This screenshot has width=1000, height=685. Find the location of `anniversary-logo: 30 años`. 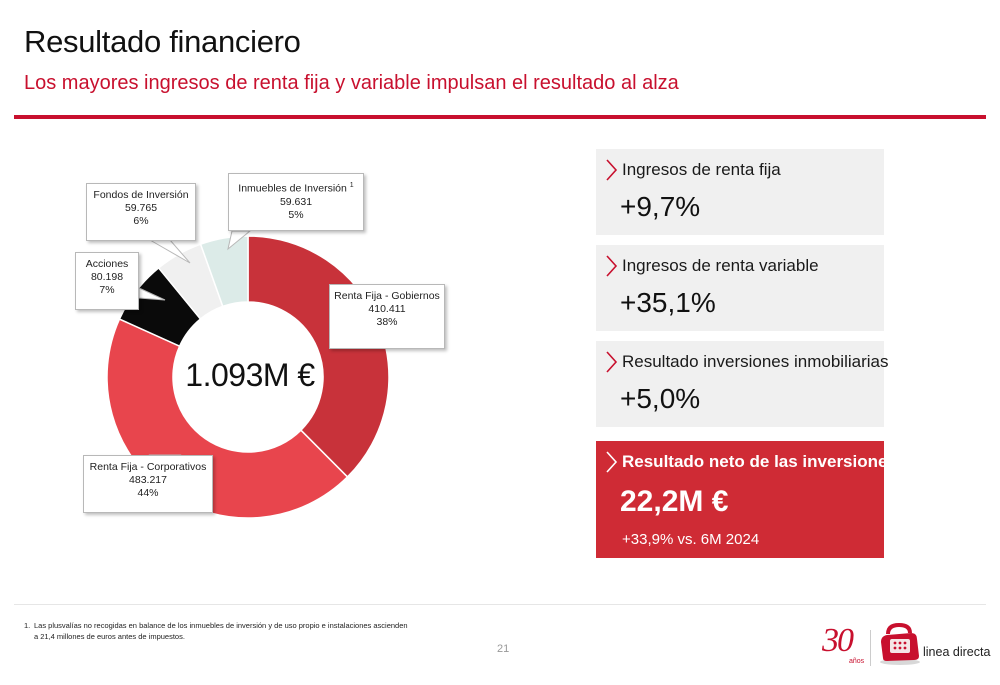

anniversary-logo: 30 años is located at coordinates (844, 645).